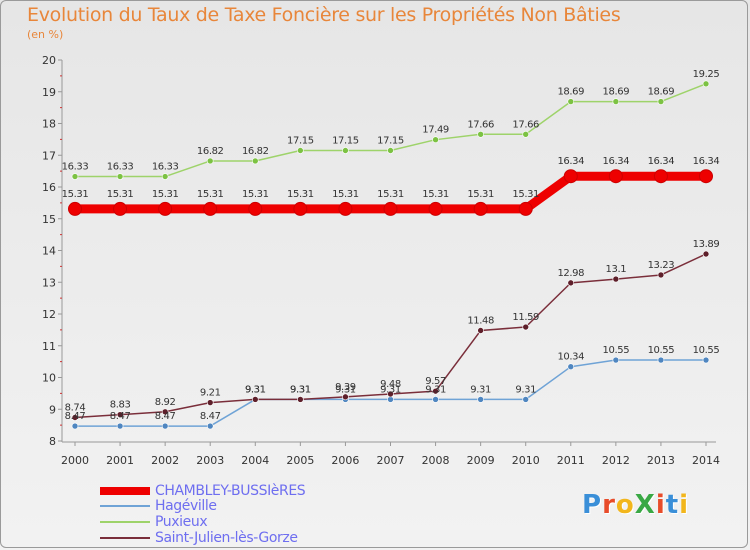 This screenshot has width=750, height=550. I want to click on data-label: 13.1, so click(616, 269).